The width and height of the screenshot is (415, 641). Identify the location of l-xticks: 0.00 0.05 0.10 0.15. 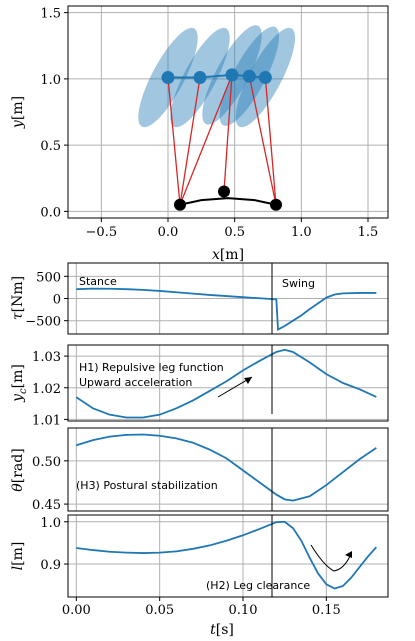
(201, 607).